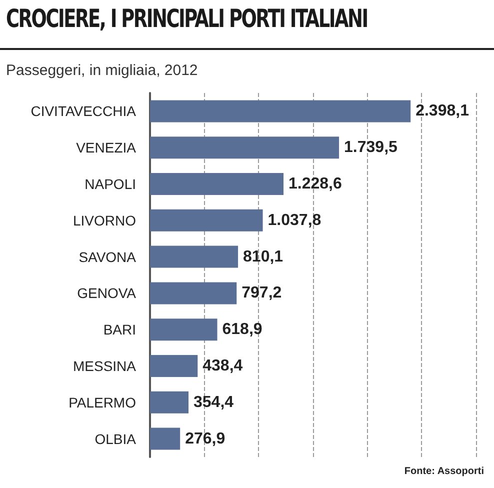 The image size is (494, 488). What do you see at coordinates (222, 366) in the screenshot?
I see `data-label: 438,4` at bounding box center [222, 366].